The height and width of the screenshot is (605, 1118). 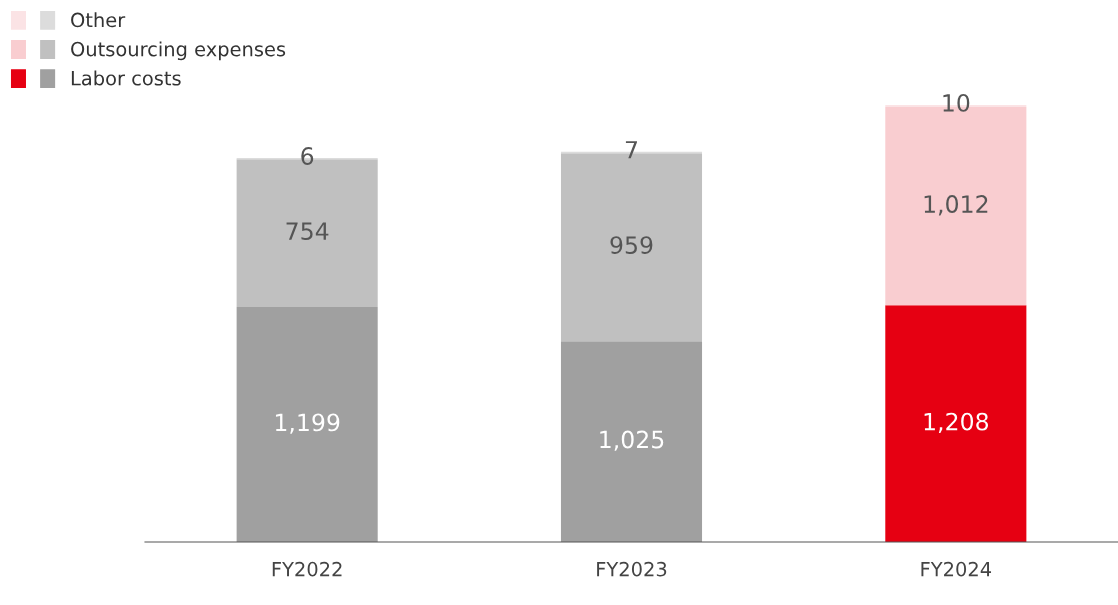 What do you see at coordinates (307, 569) in the screenshot?
I see `x-tick-label: FY2022` at bounding box center [307, 569].